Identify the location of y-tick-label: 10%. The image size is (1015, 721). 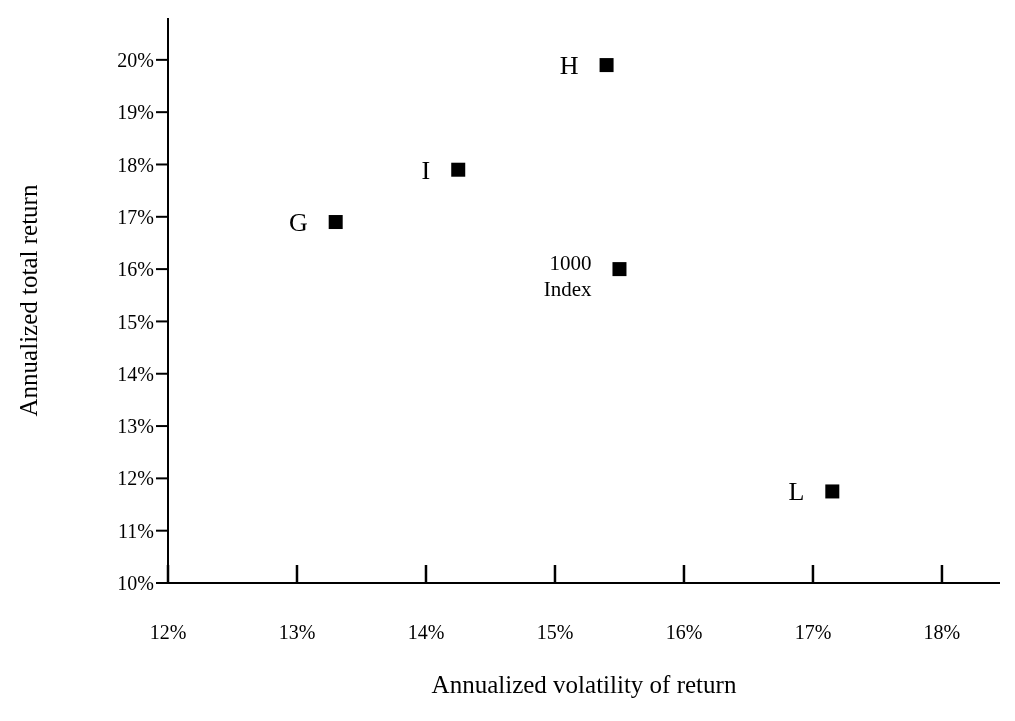
(135, 583).